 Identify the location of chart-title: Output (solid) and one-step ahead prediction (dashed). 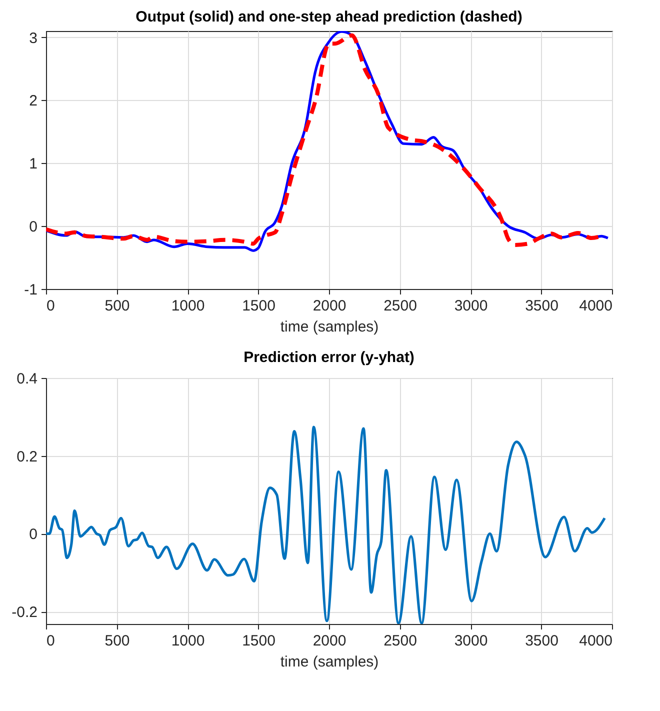
(329, 17).